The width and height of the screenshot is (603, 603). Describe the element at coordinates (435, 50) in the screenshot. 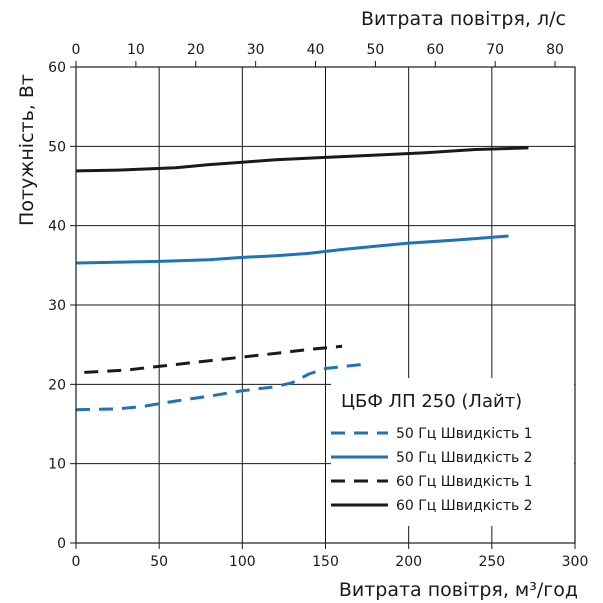

I see `x-top-tick-label: 60` at that location.